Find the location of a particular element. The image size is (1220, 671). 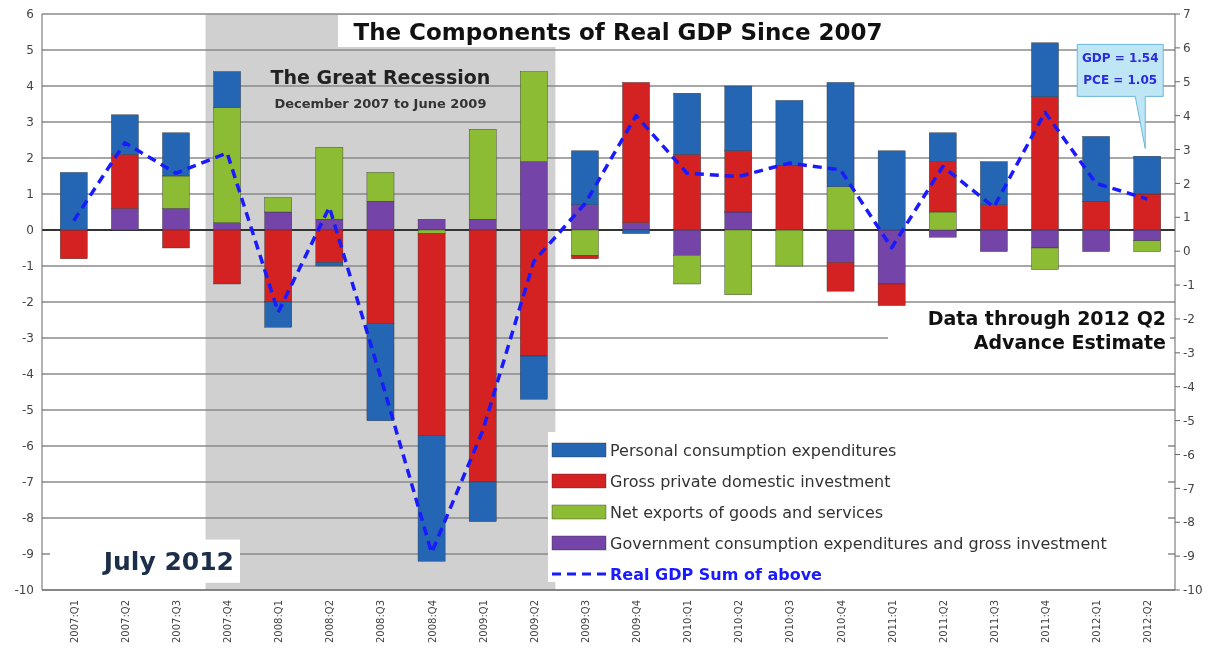

y-tick-label: -7 is located at coordinates (28, 482).